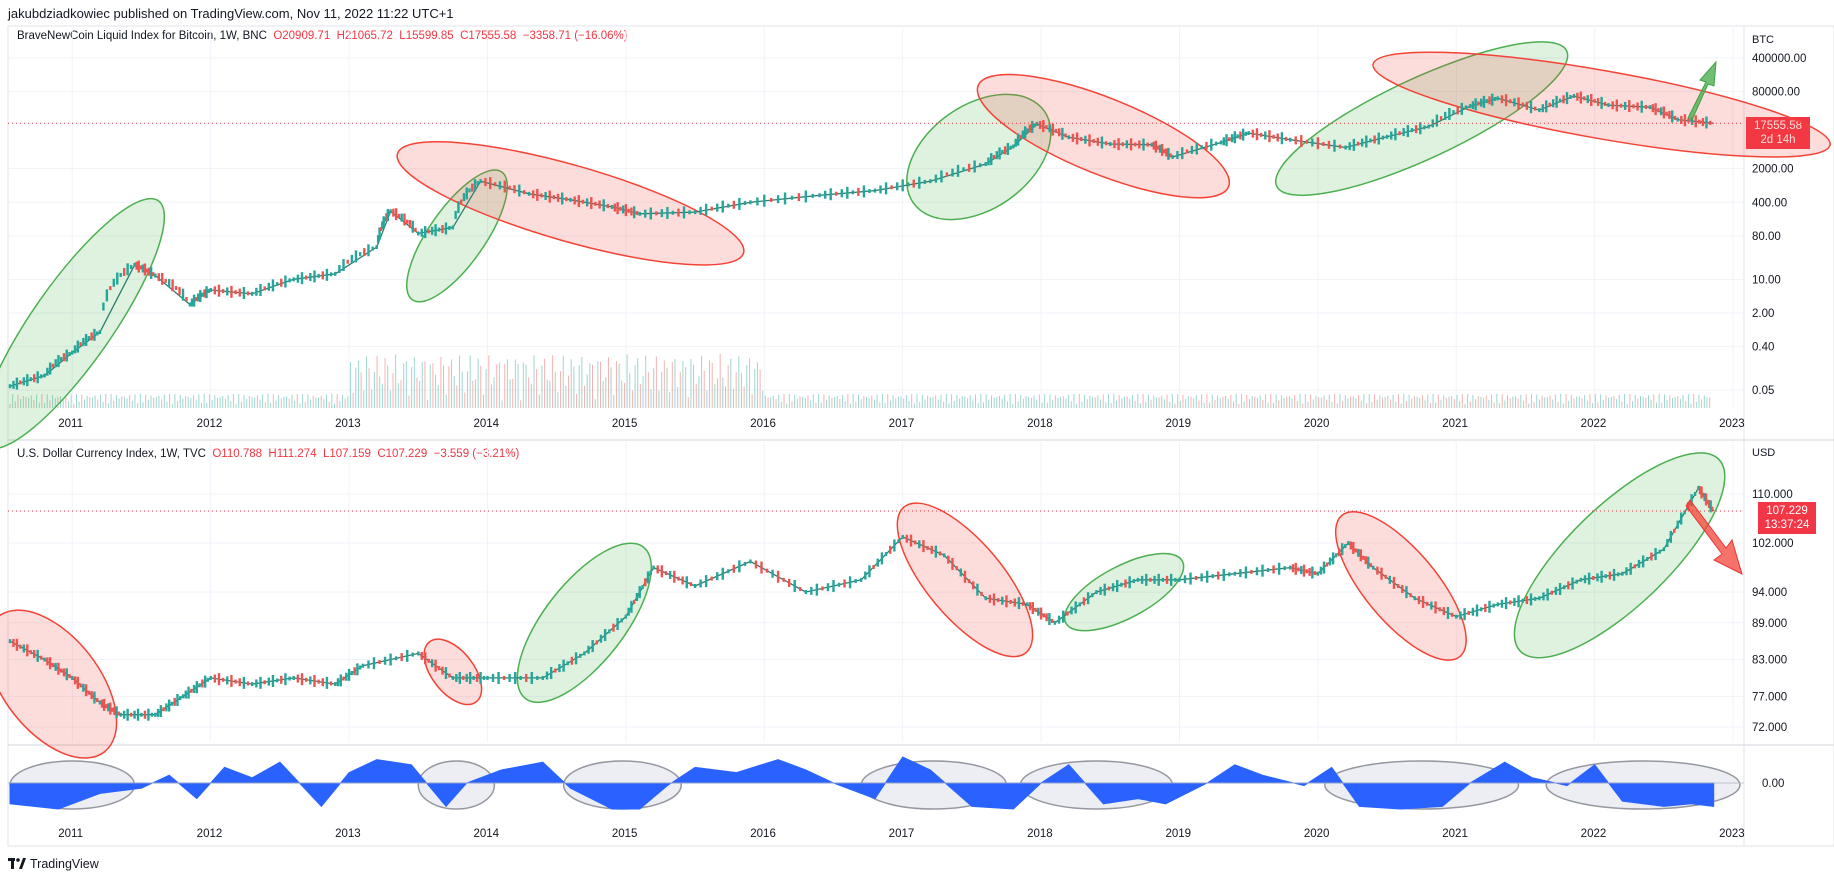  I want to click on dxy-last-price-tag: 107.229 13:37:24, so click(1787, 518).